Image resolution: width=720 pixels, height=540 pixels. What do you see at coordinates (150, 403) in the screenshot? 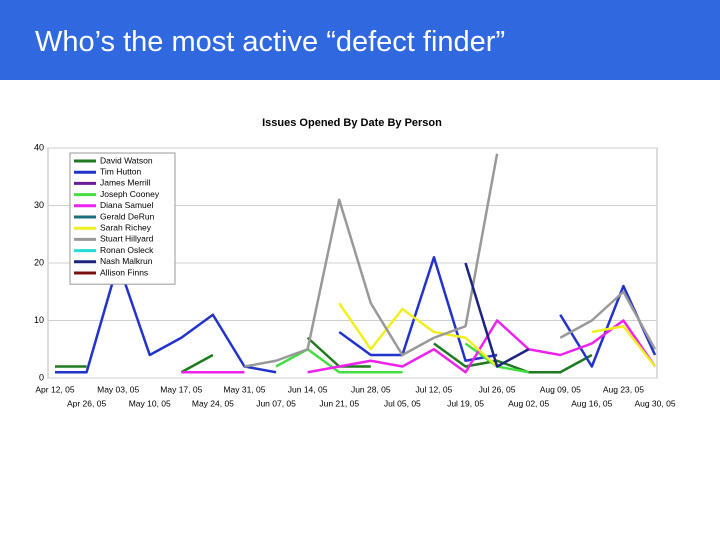
I see `x-tick-label: May 10, 05` at bounding box center [150, 403].